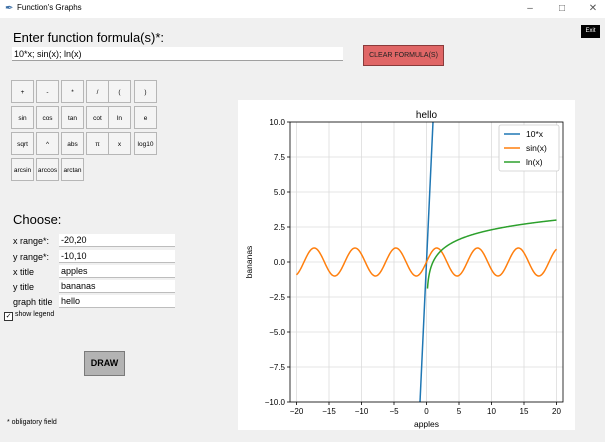 The height and width of the screenshot is (442, 605). What do you see at coordinates (329, 411) in the screenshot?
I see `x-tick-label: −15` at bounding box center [329, 411].